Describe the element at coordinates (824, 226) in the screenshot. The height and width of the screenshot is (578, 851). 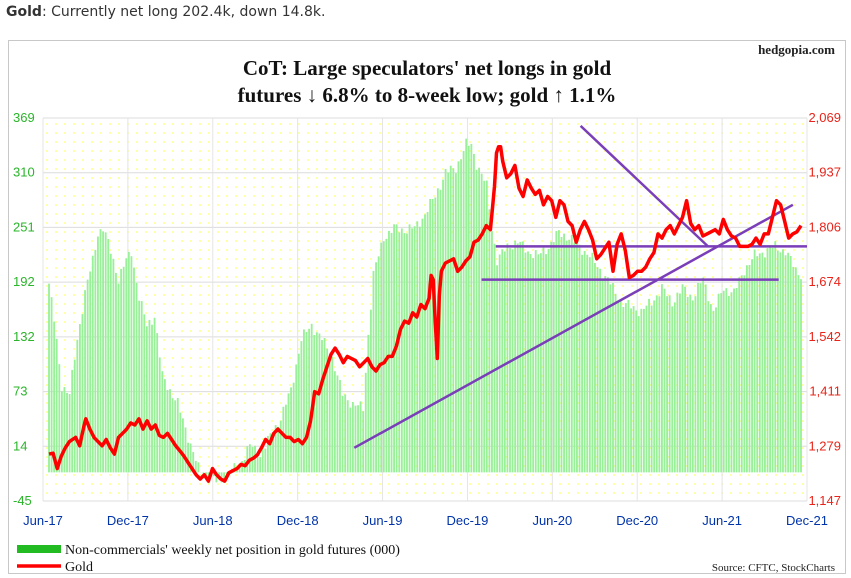
I see `right-tick-label: 1,806` at that location.